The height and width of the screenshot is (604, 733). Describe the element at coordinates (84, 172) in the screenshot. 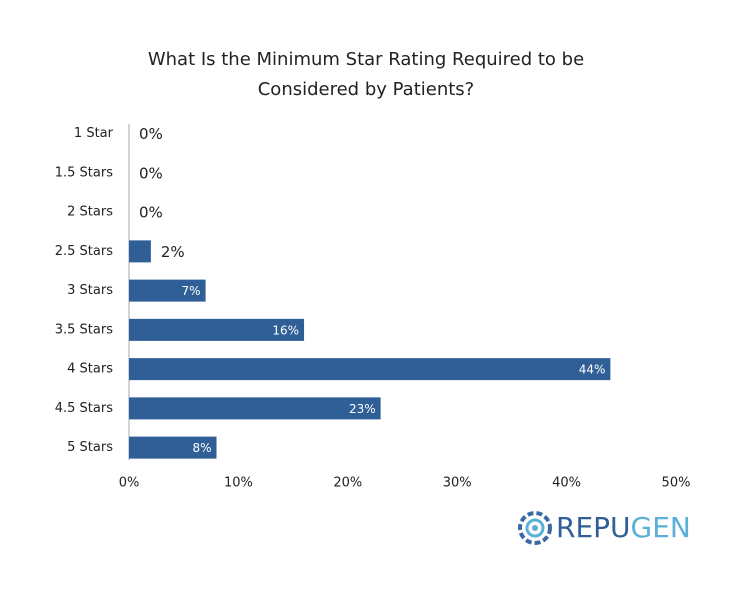

I see `y-tick-label: 1.5 Stars` at that location.